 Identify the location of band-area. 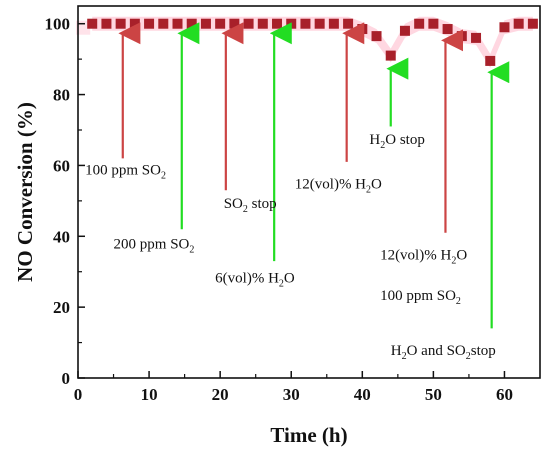
(312, 42).